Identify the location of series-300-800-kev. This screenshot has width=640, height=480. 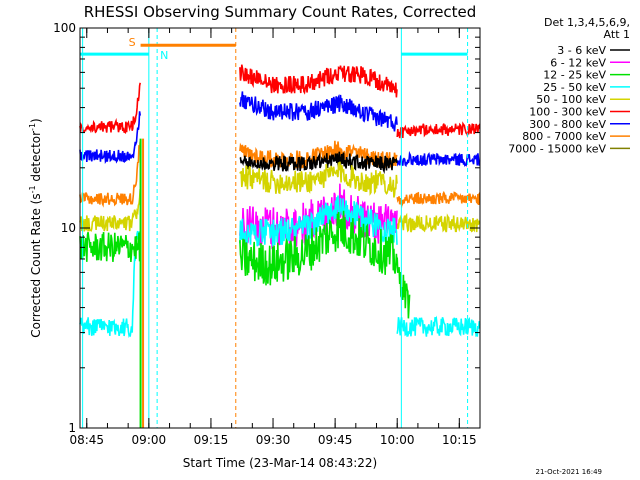
(280, 129).